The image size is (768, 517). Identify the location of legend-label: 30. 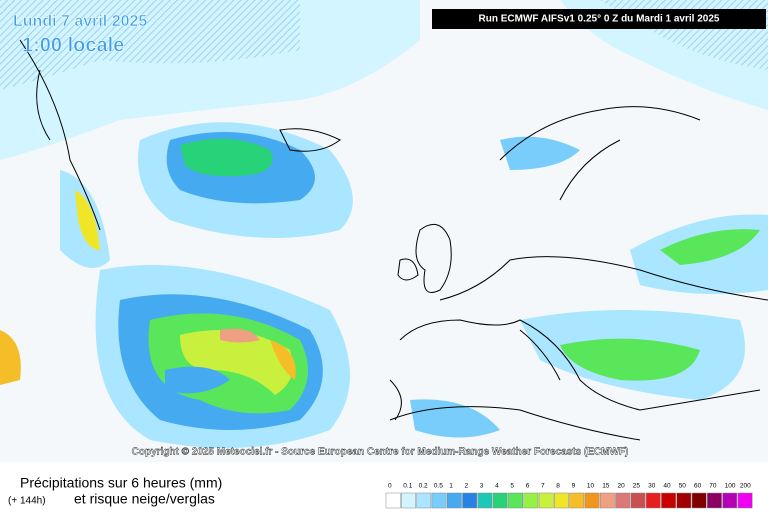
(652, 486).